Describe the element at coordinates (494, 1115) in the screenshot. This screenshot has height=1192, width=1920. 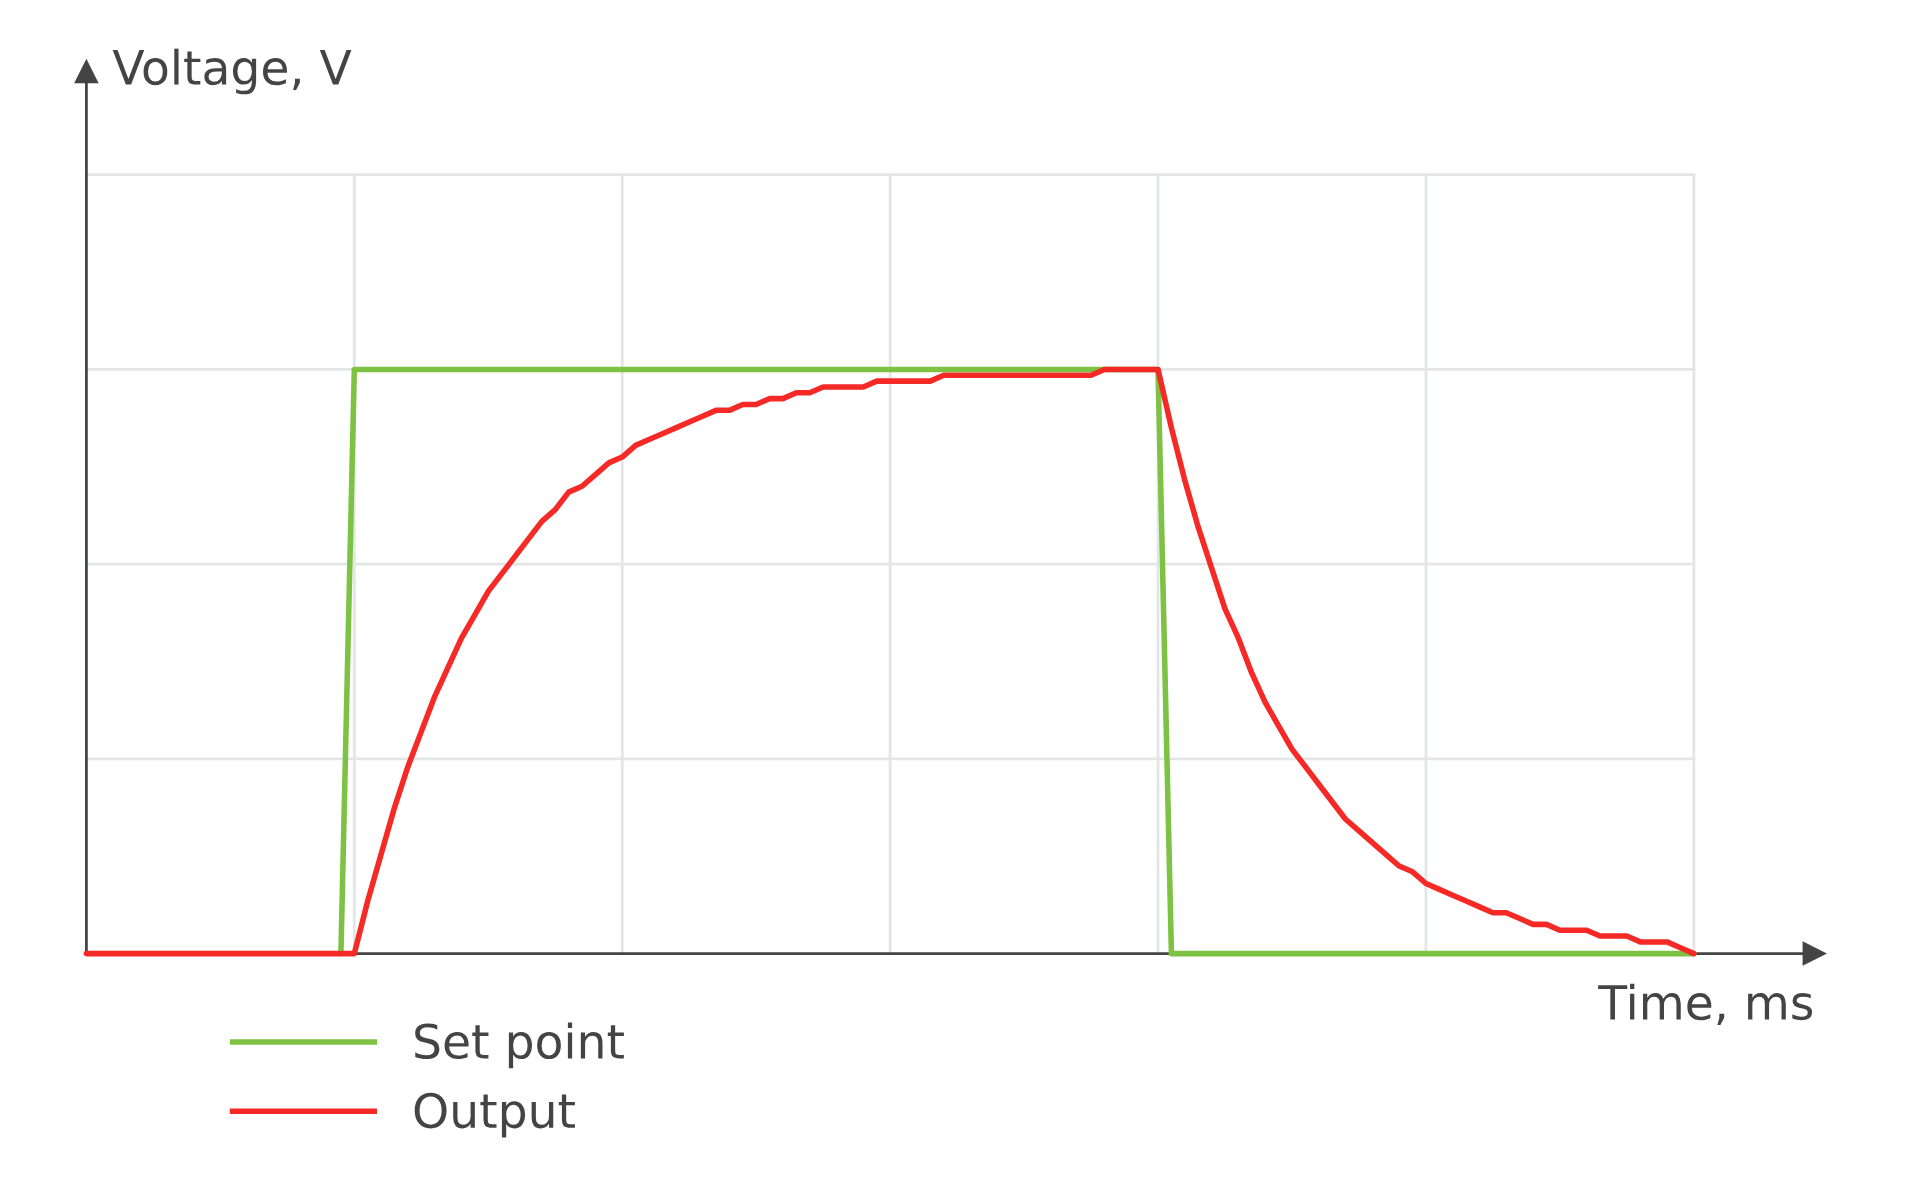
I see `legend-label: Output` at that location.